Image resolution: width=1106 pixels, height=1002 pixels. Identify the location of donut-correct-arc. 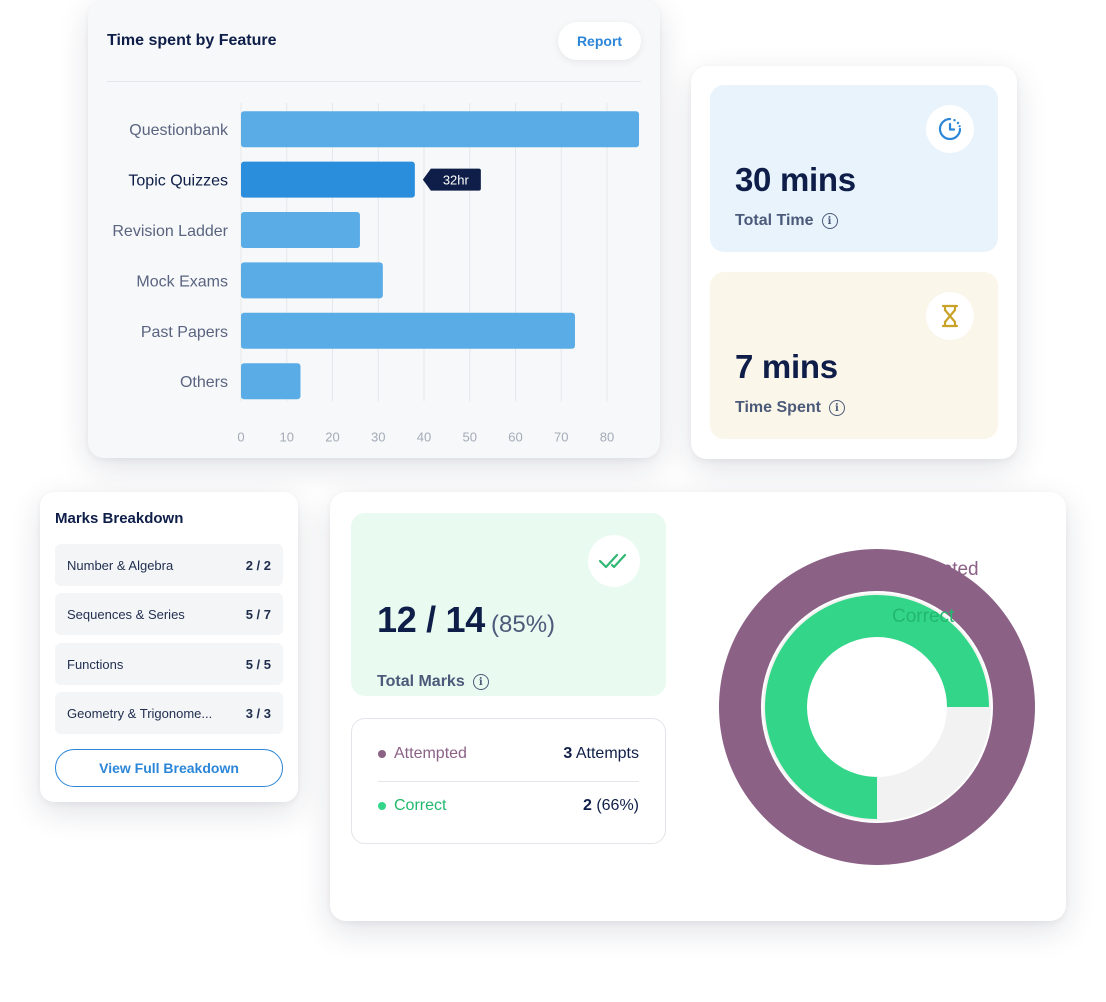
(877, 707).